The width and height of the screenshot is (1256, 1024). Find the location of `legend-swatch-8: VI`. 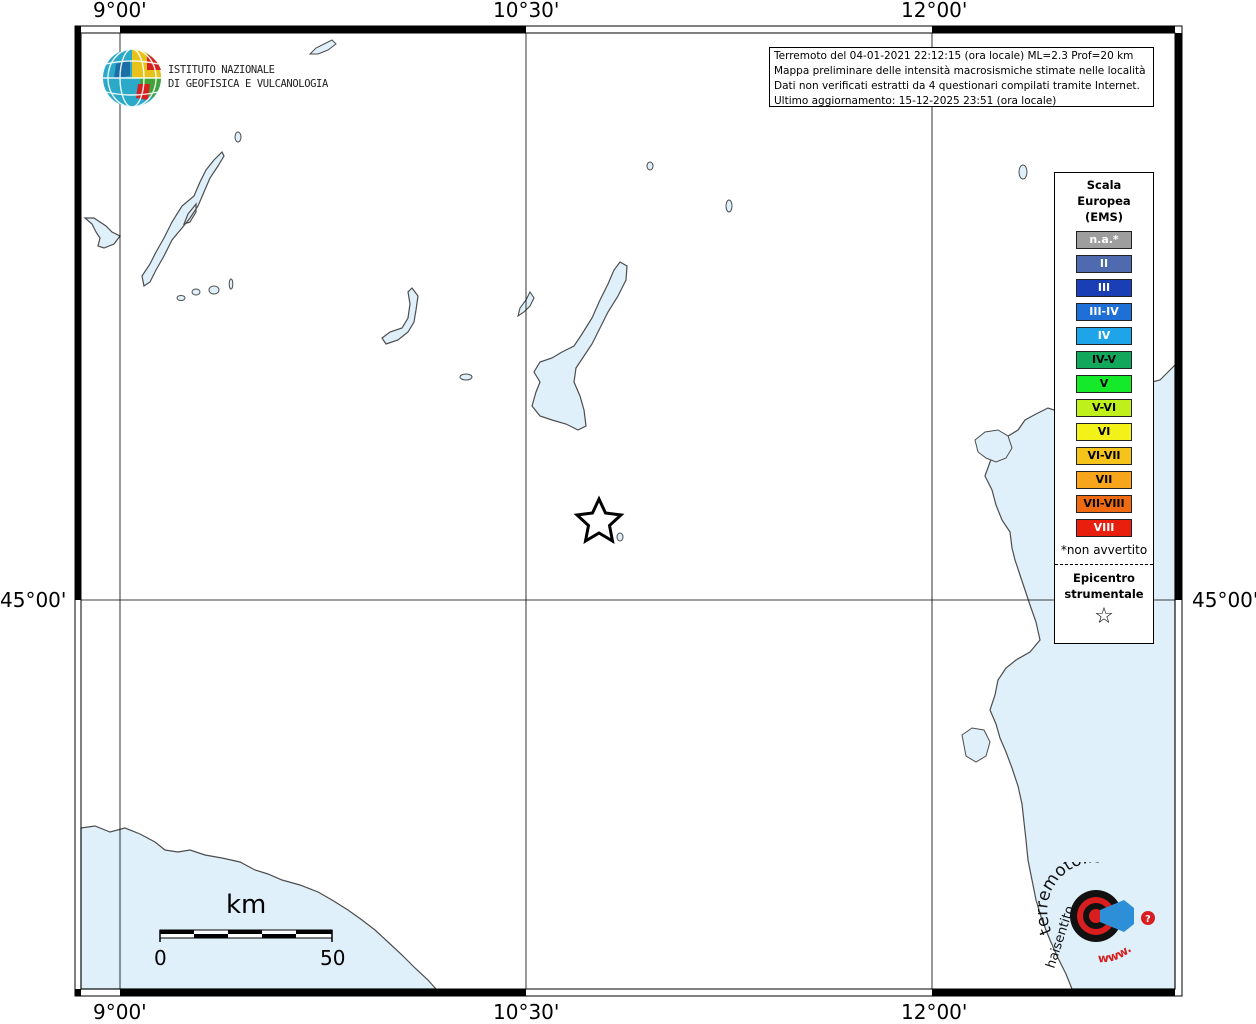

legend-swatch-8: VI is located at coordinates (1104, 432).